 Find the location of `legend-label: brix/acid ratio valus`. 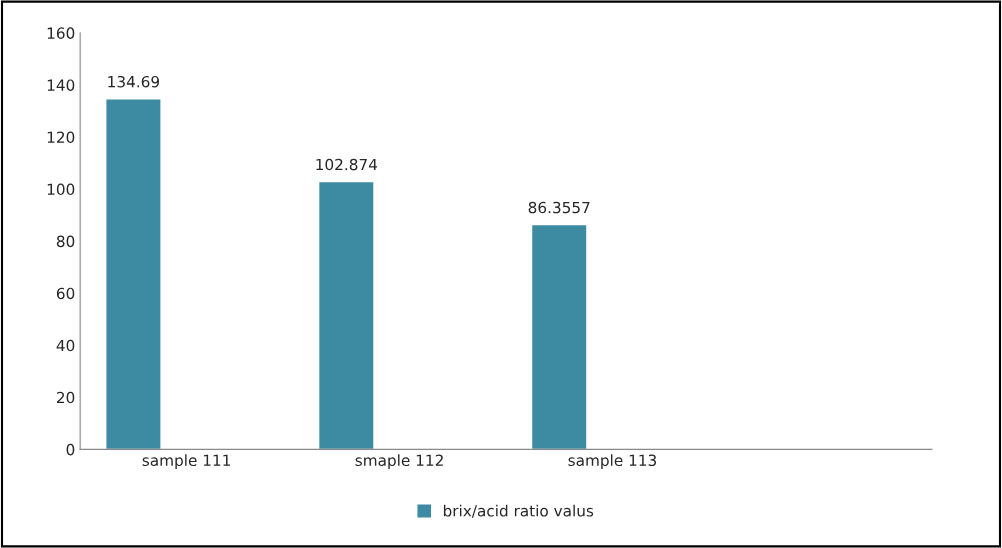

legend-label: brix/acid ratio valus is located at coordinates (518, 511).